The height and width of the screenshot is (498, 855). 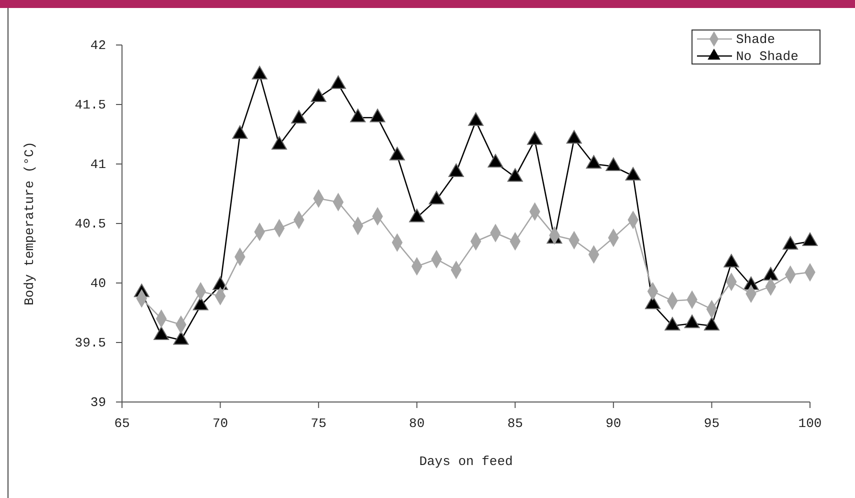 I want to click on x-tick-label: 70, so click(x=220, y=424).